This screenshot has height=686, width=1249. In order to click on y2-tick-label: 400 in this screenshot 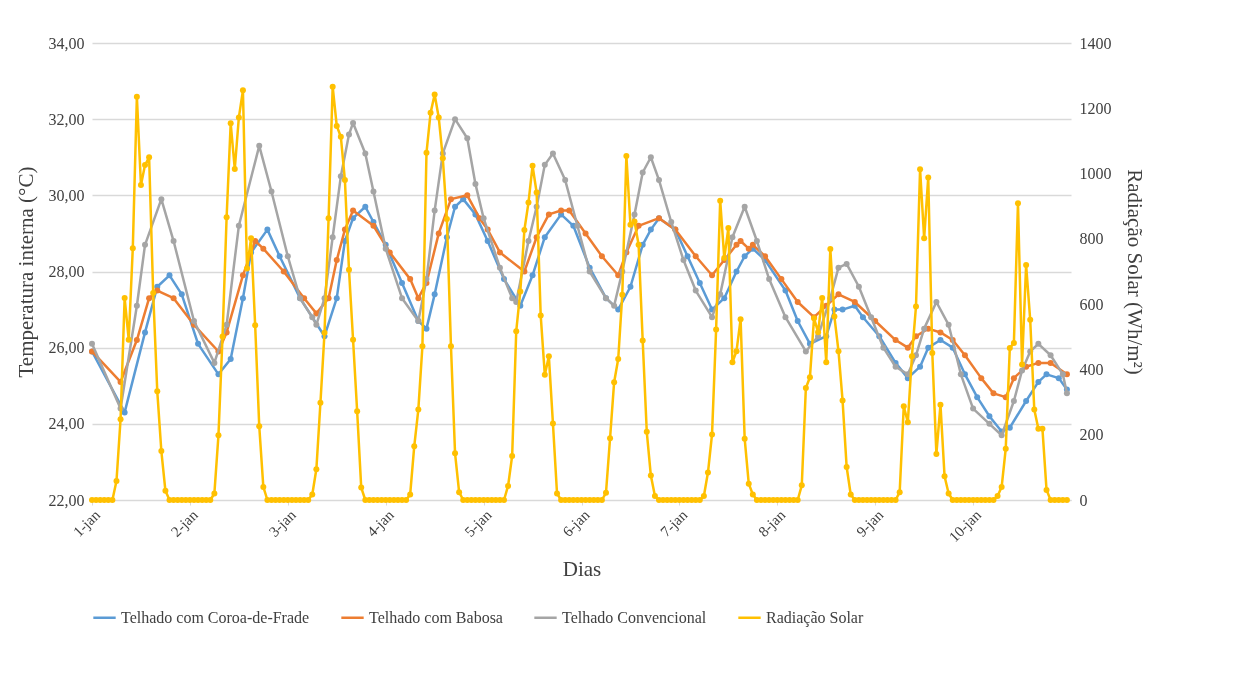, I will do `click(1091, 369)`.